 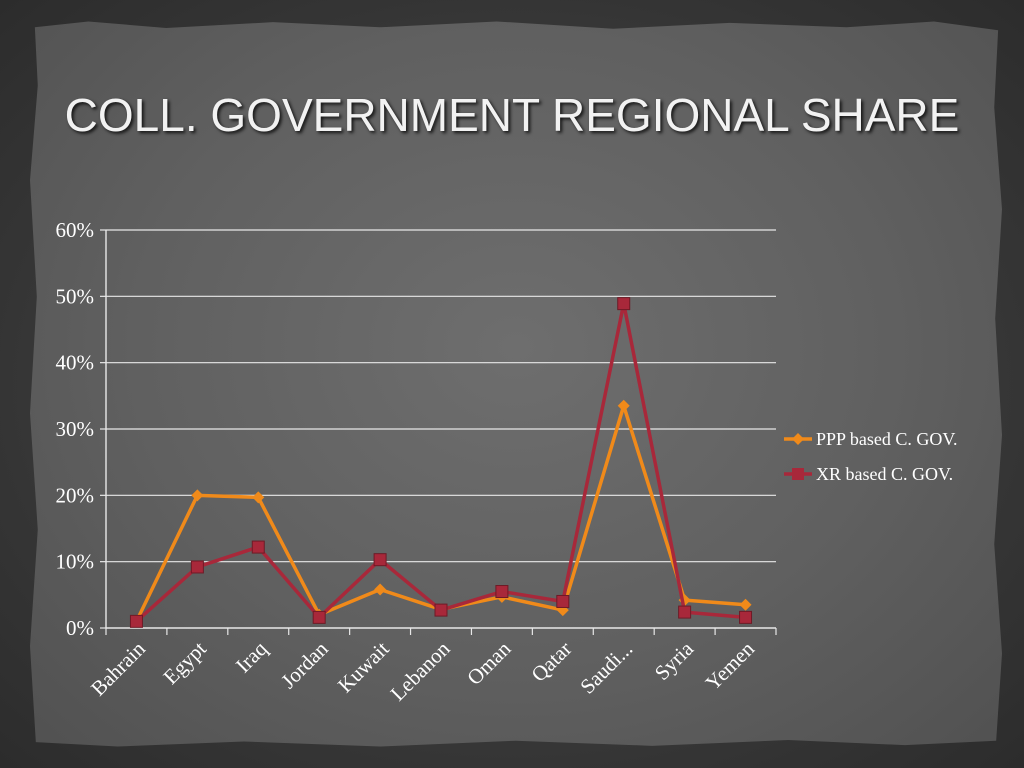 What do you see at coordinates (75, 562) in the screenshot?
I see `y-tick-label: 10%` at bounding box center [75, 562].